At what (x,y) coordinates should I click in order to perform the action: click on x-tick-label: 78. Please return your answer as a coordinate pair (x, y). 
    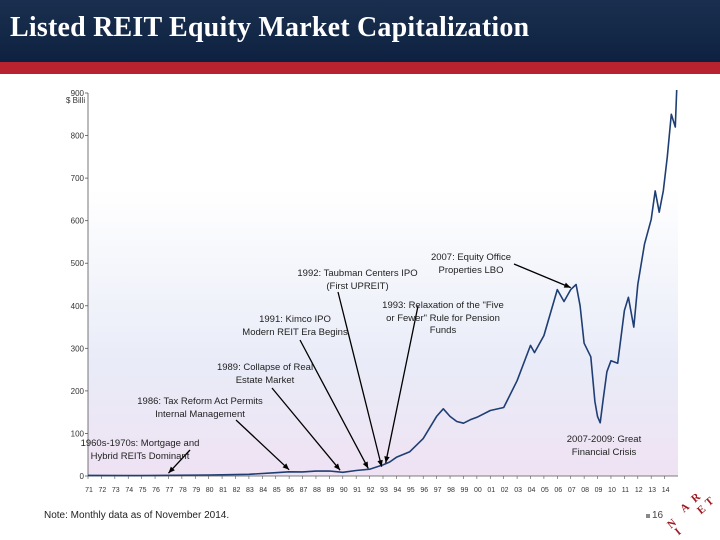
    Looking at the image, I should click on (183, 490).